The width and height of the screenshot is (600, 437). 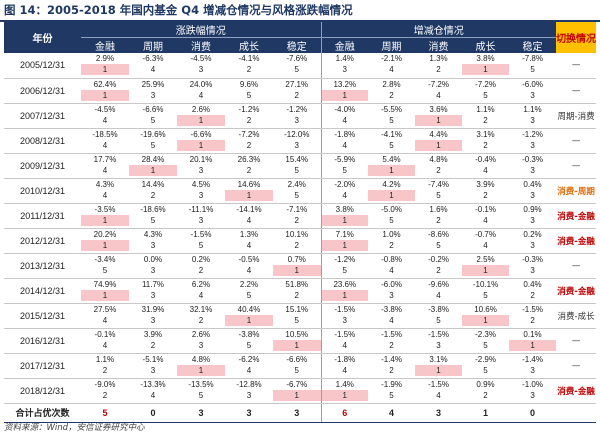 I want to click on switch-header: 切换情况, so click(x=576, y=37).